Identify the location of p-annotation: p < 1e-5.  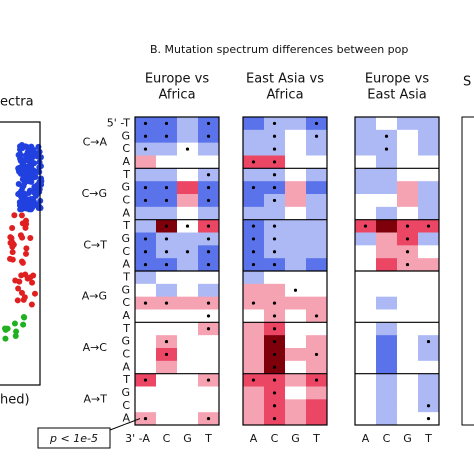
(73, 438).